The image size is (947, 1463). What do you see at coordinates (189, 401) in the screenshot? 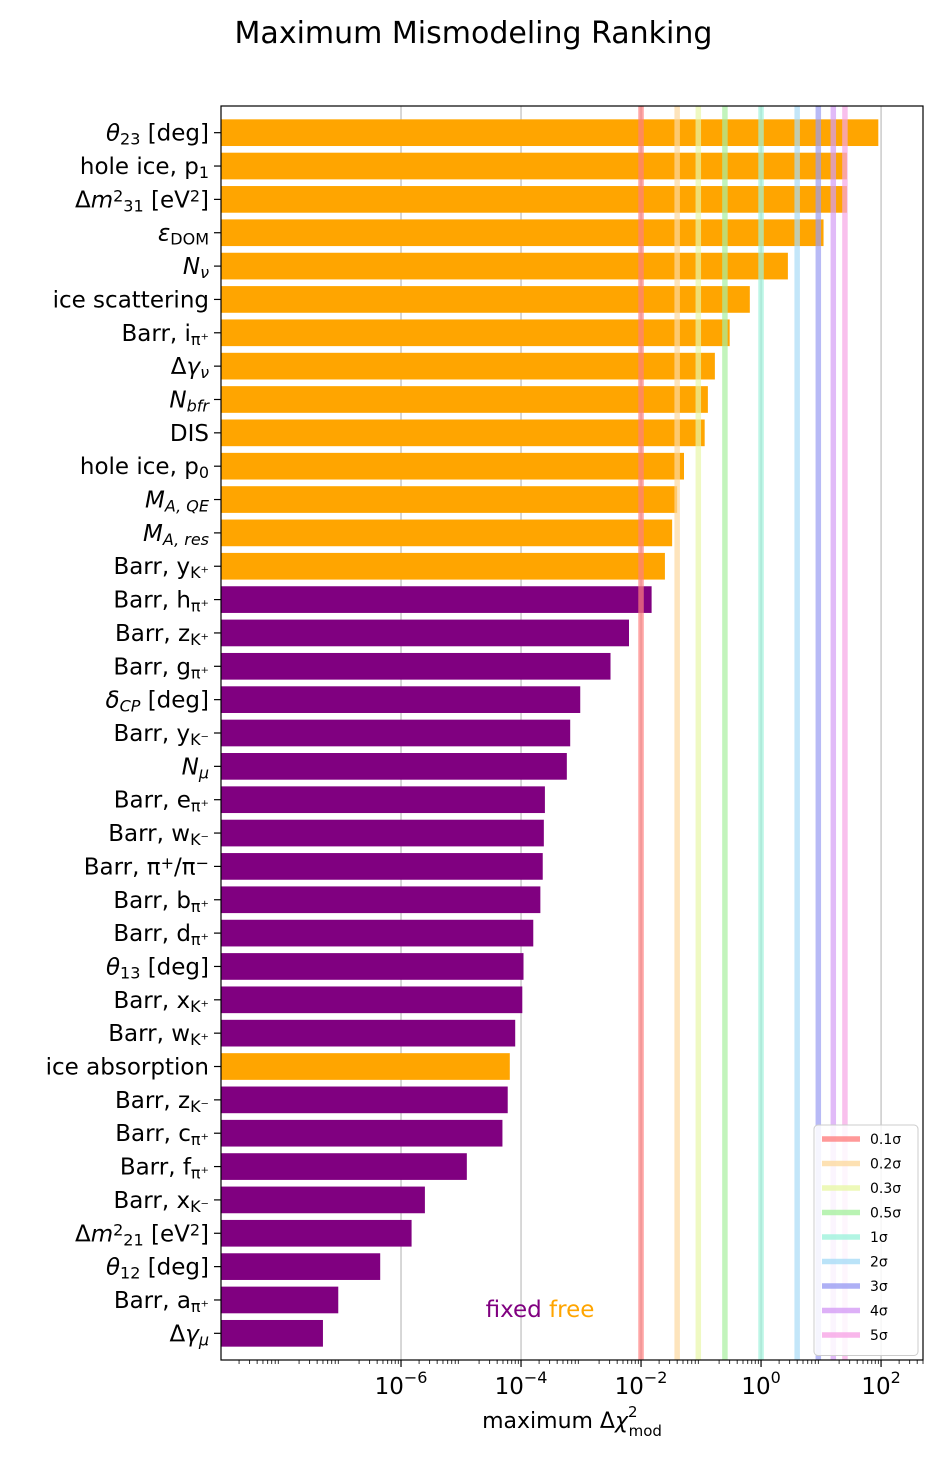
I see `bar-label-8: Nbfr` at bounding box center [189, 401].